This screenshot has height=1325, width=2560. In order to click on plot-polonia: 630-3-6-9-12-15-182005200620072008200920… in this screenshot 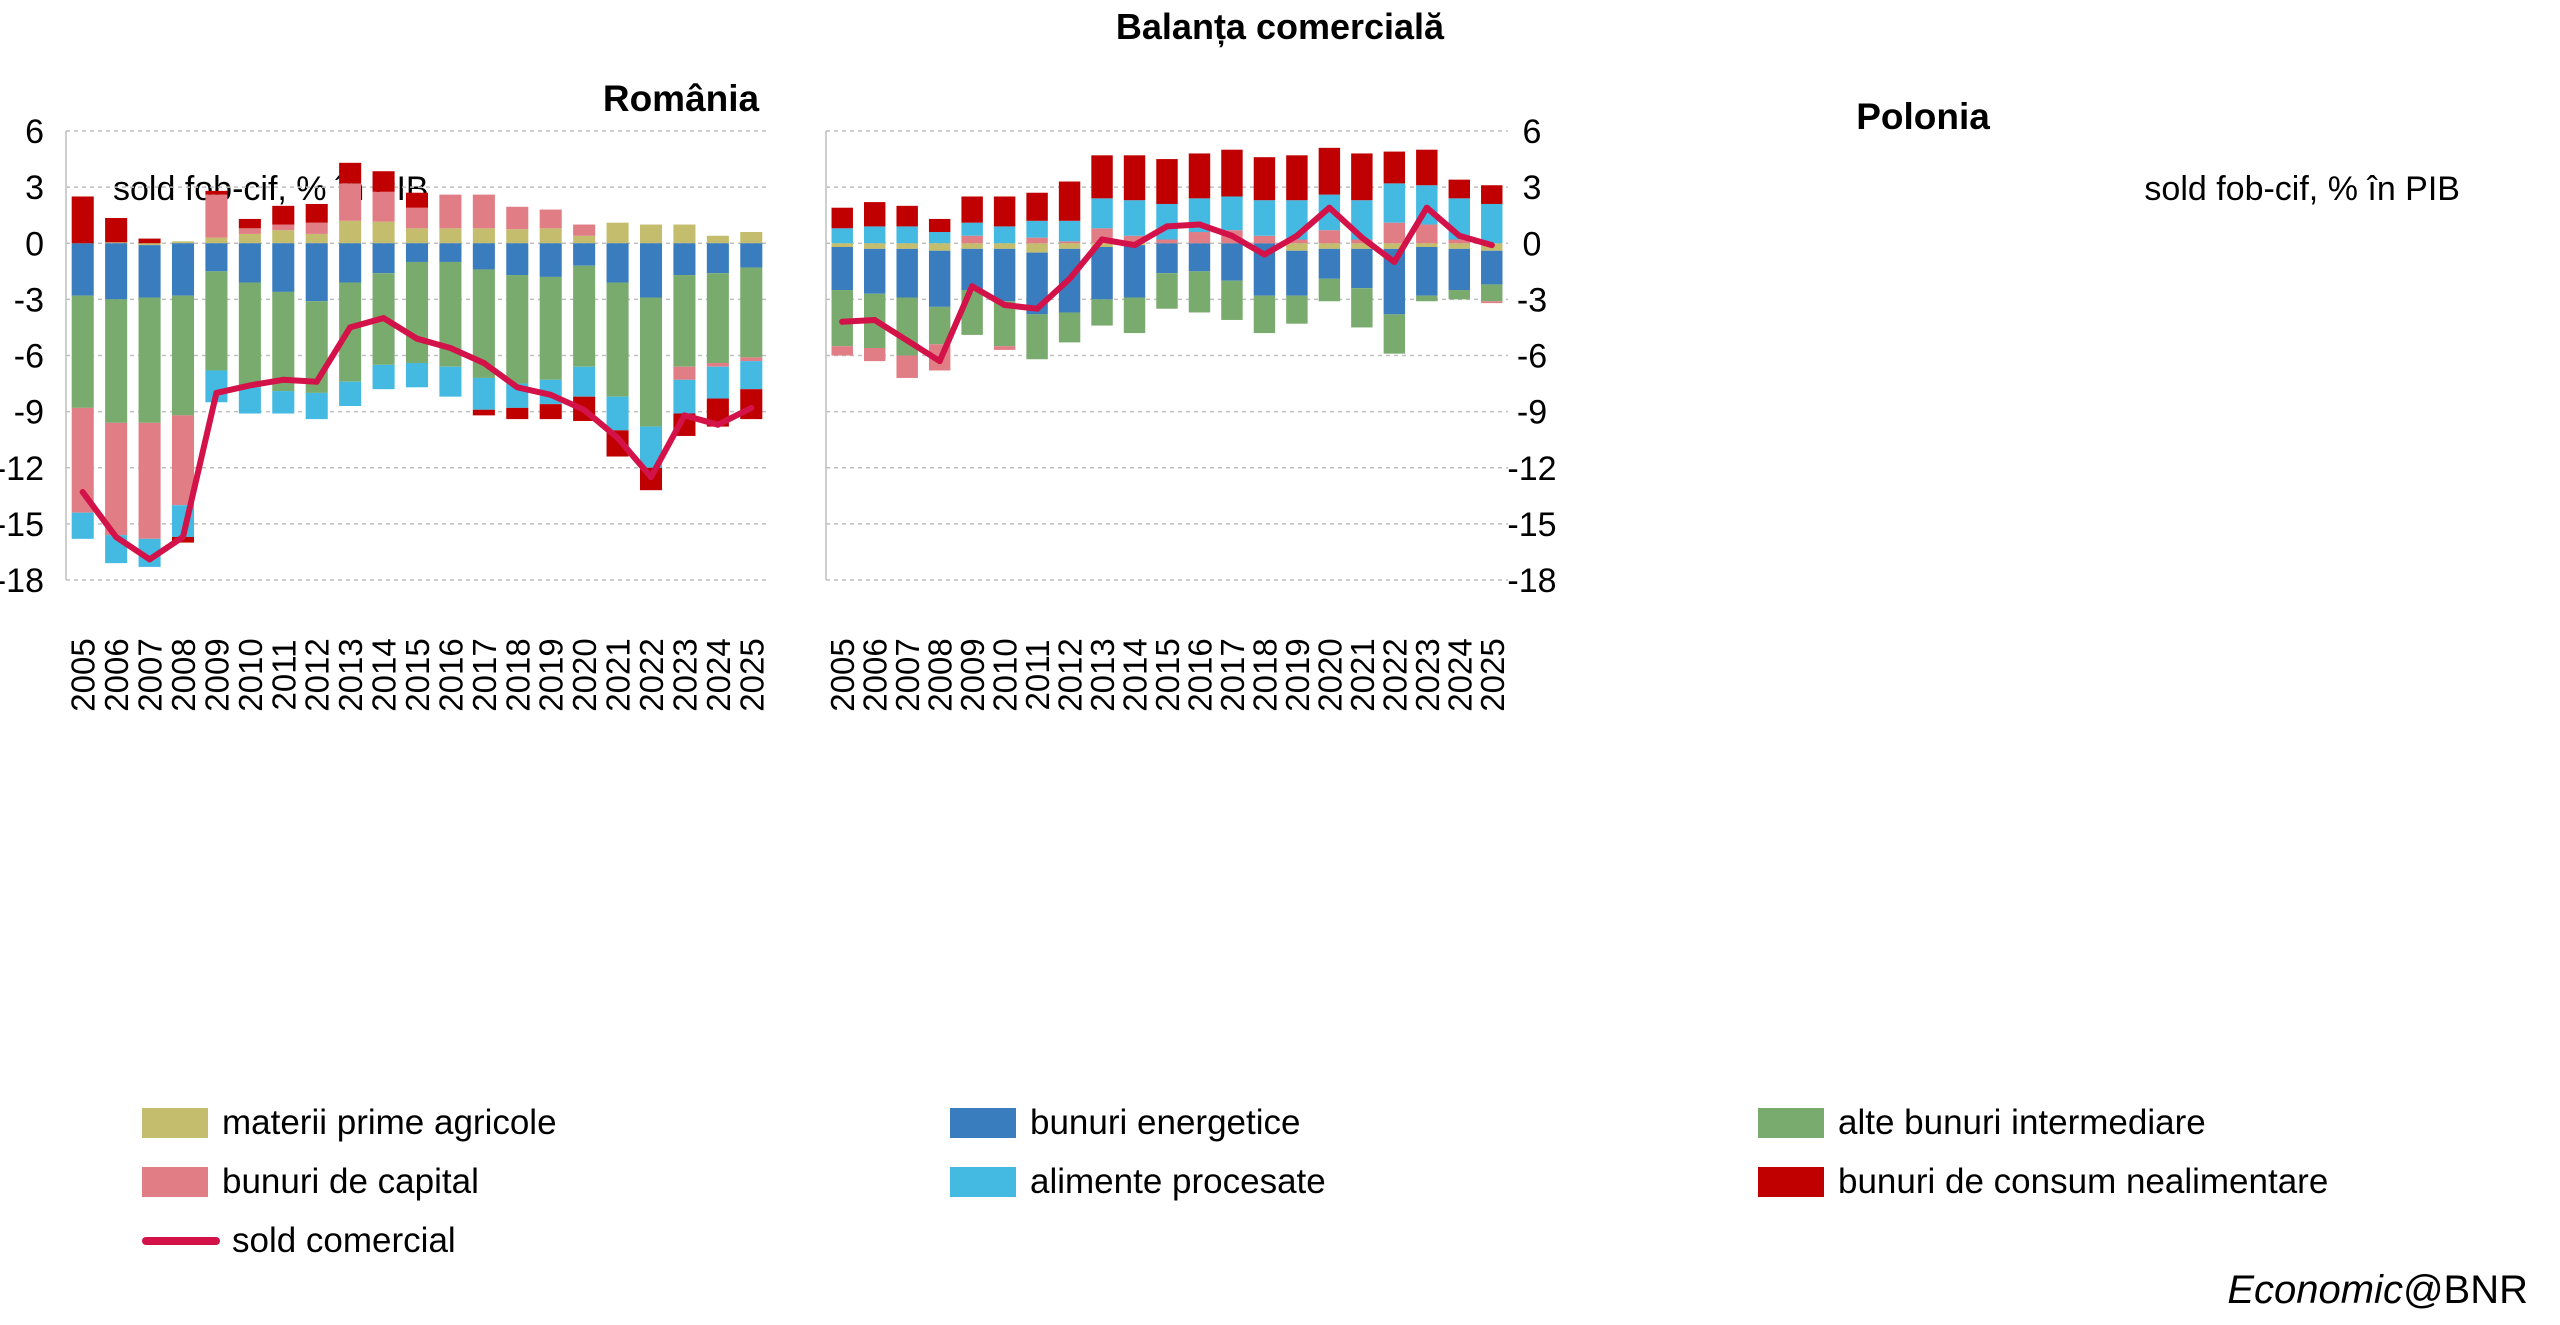, I will do `click(1190, 412)`.